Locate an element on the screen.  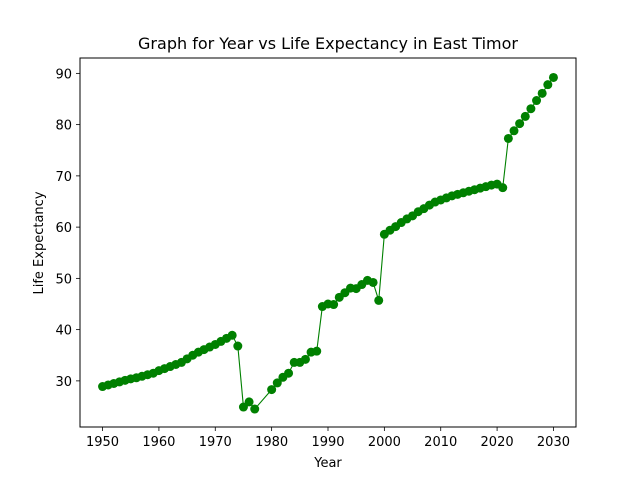
x-axis-label: Year is located at coordinates (327, 463).